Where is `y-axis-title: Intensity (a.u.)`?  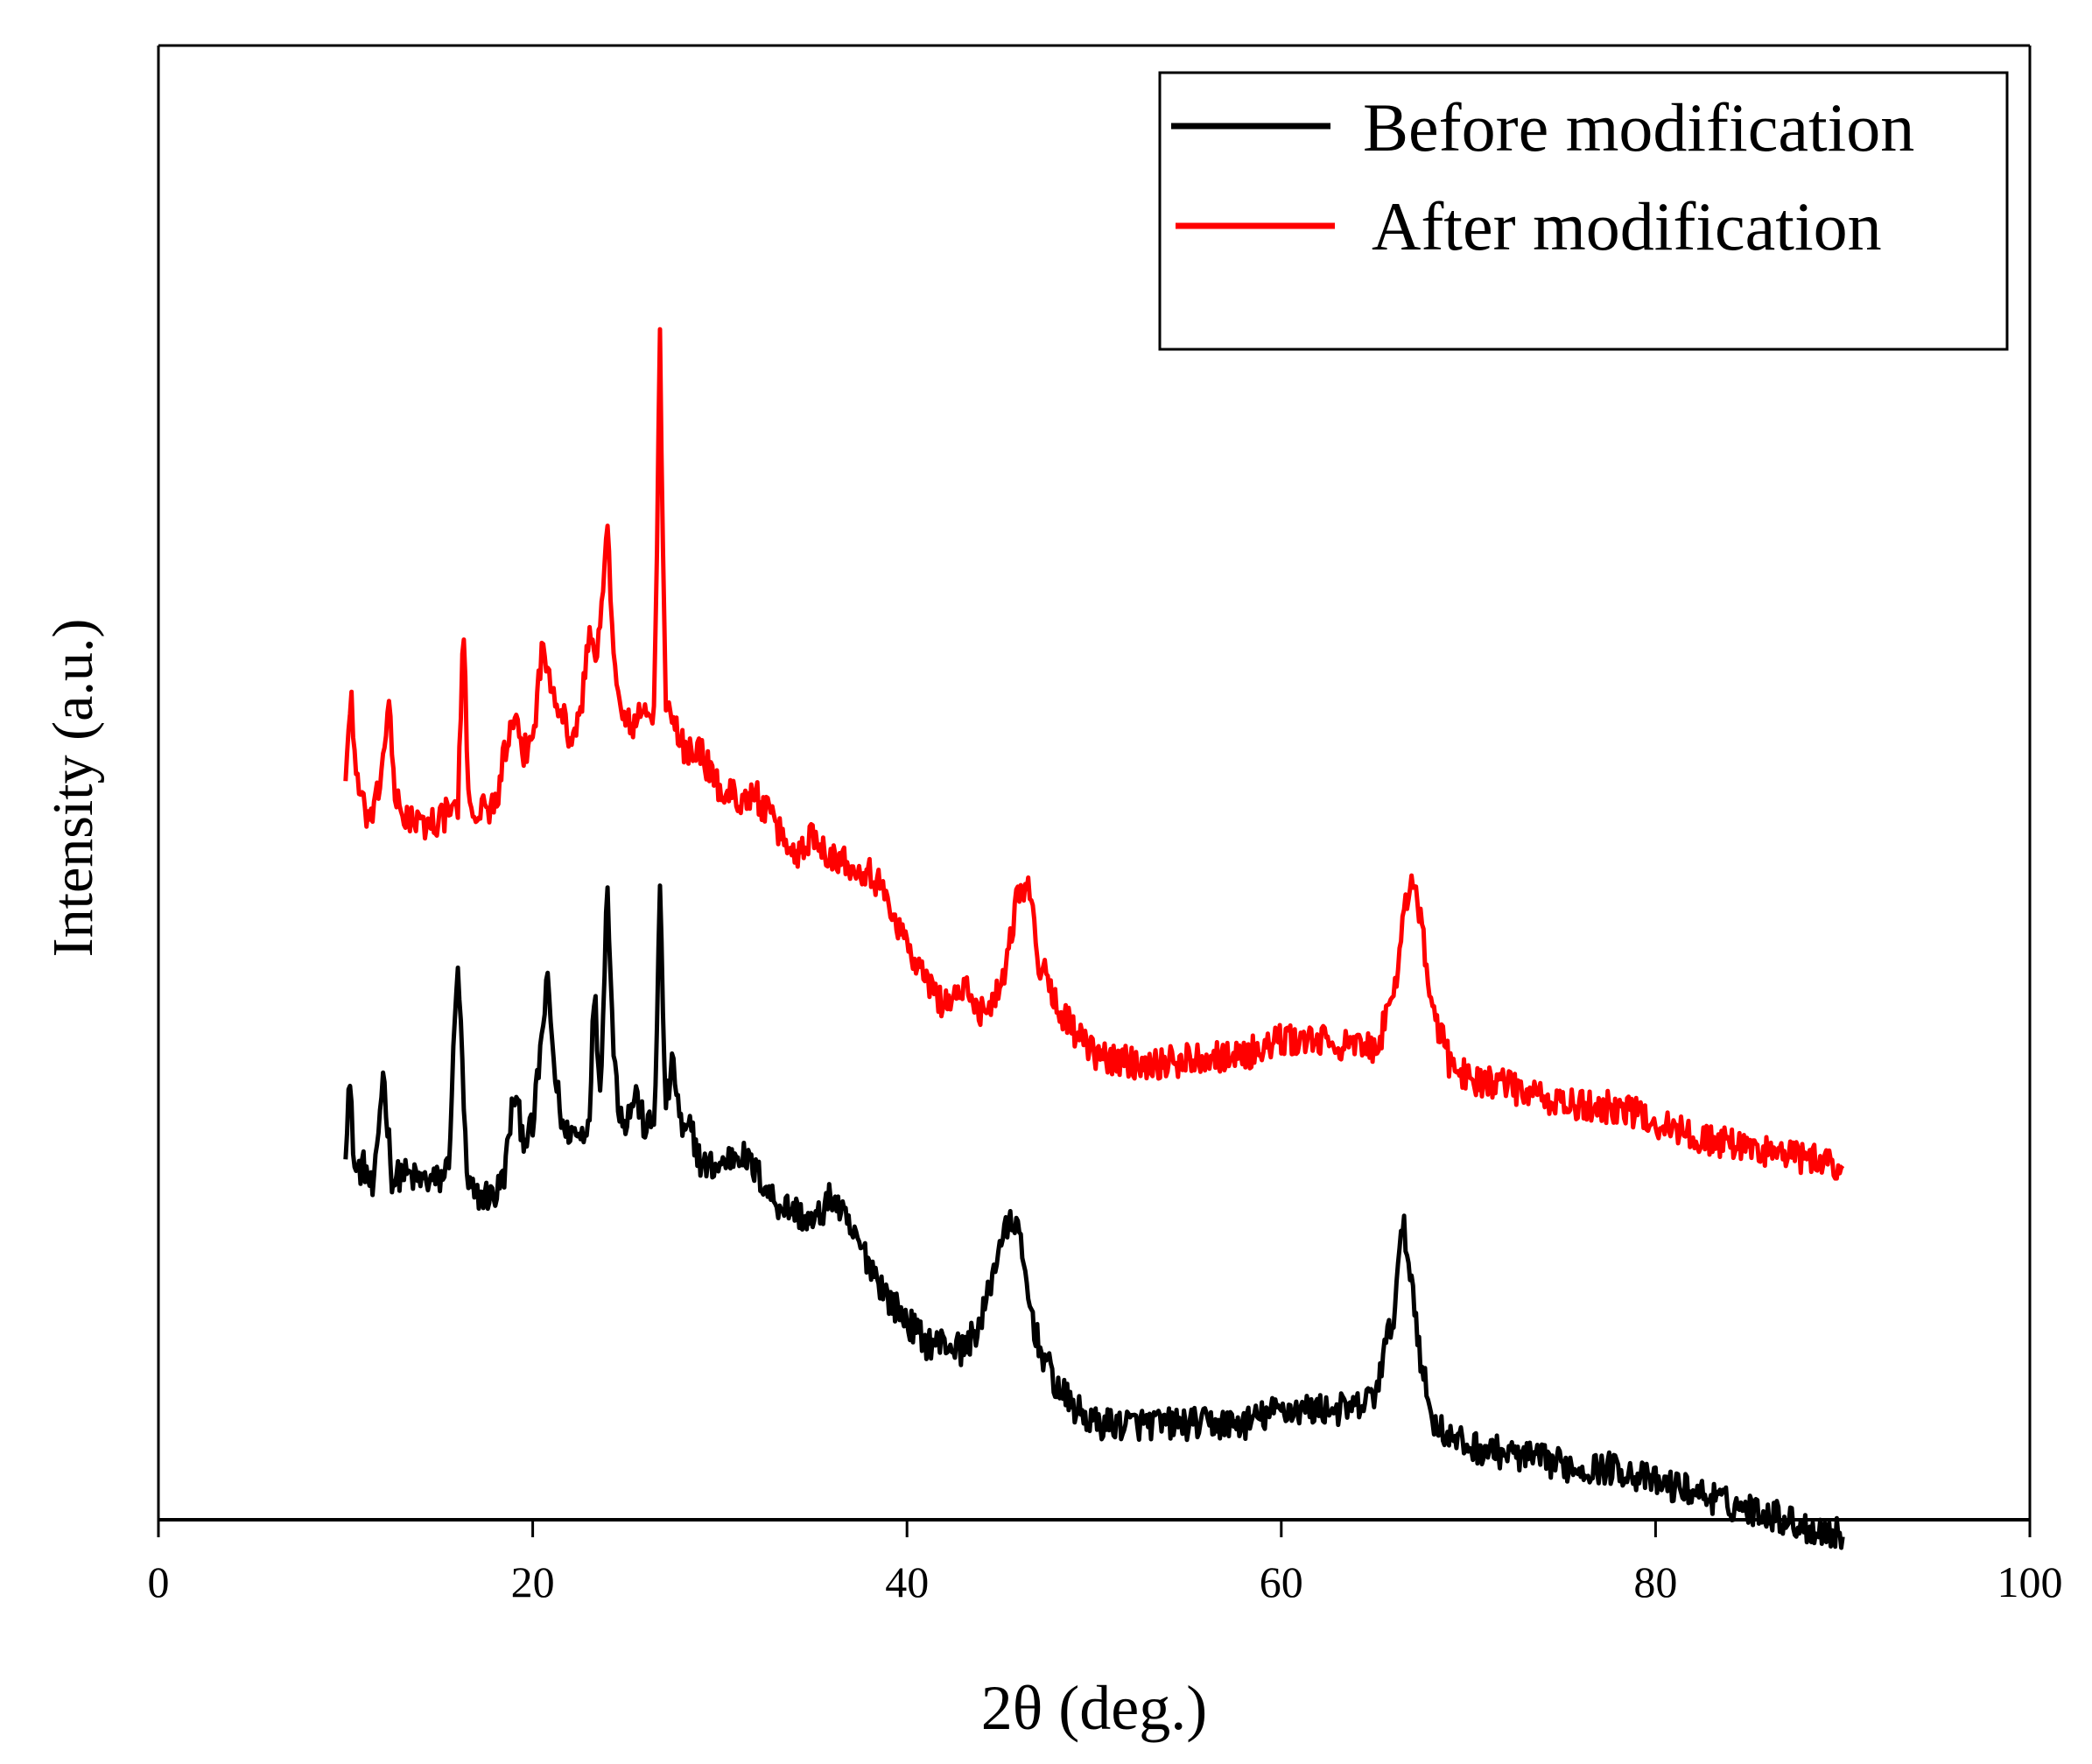
y-axis-title: Intensity (a.u.) is located at coordinates (73, 789).